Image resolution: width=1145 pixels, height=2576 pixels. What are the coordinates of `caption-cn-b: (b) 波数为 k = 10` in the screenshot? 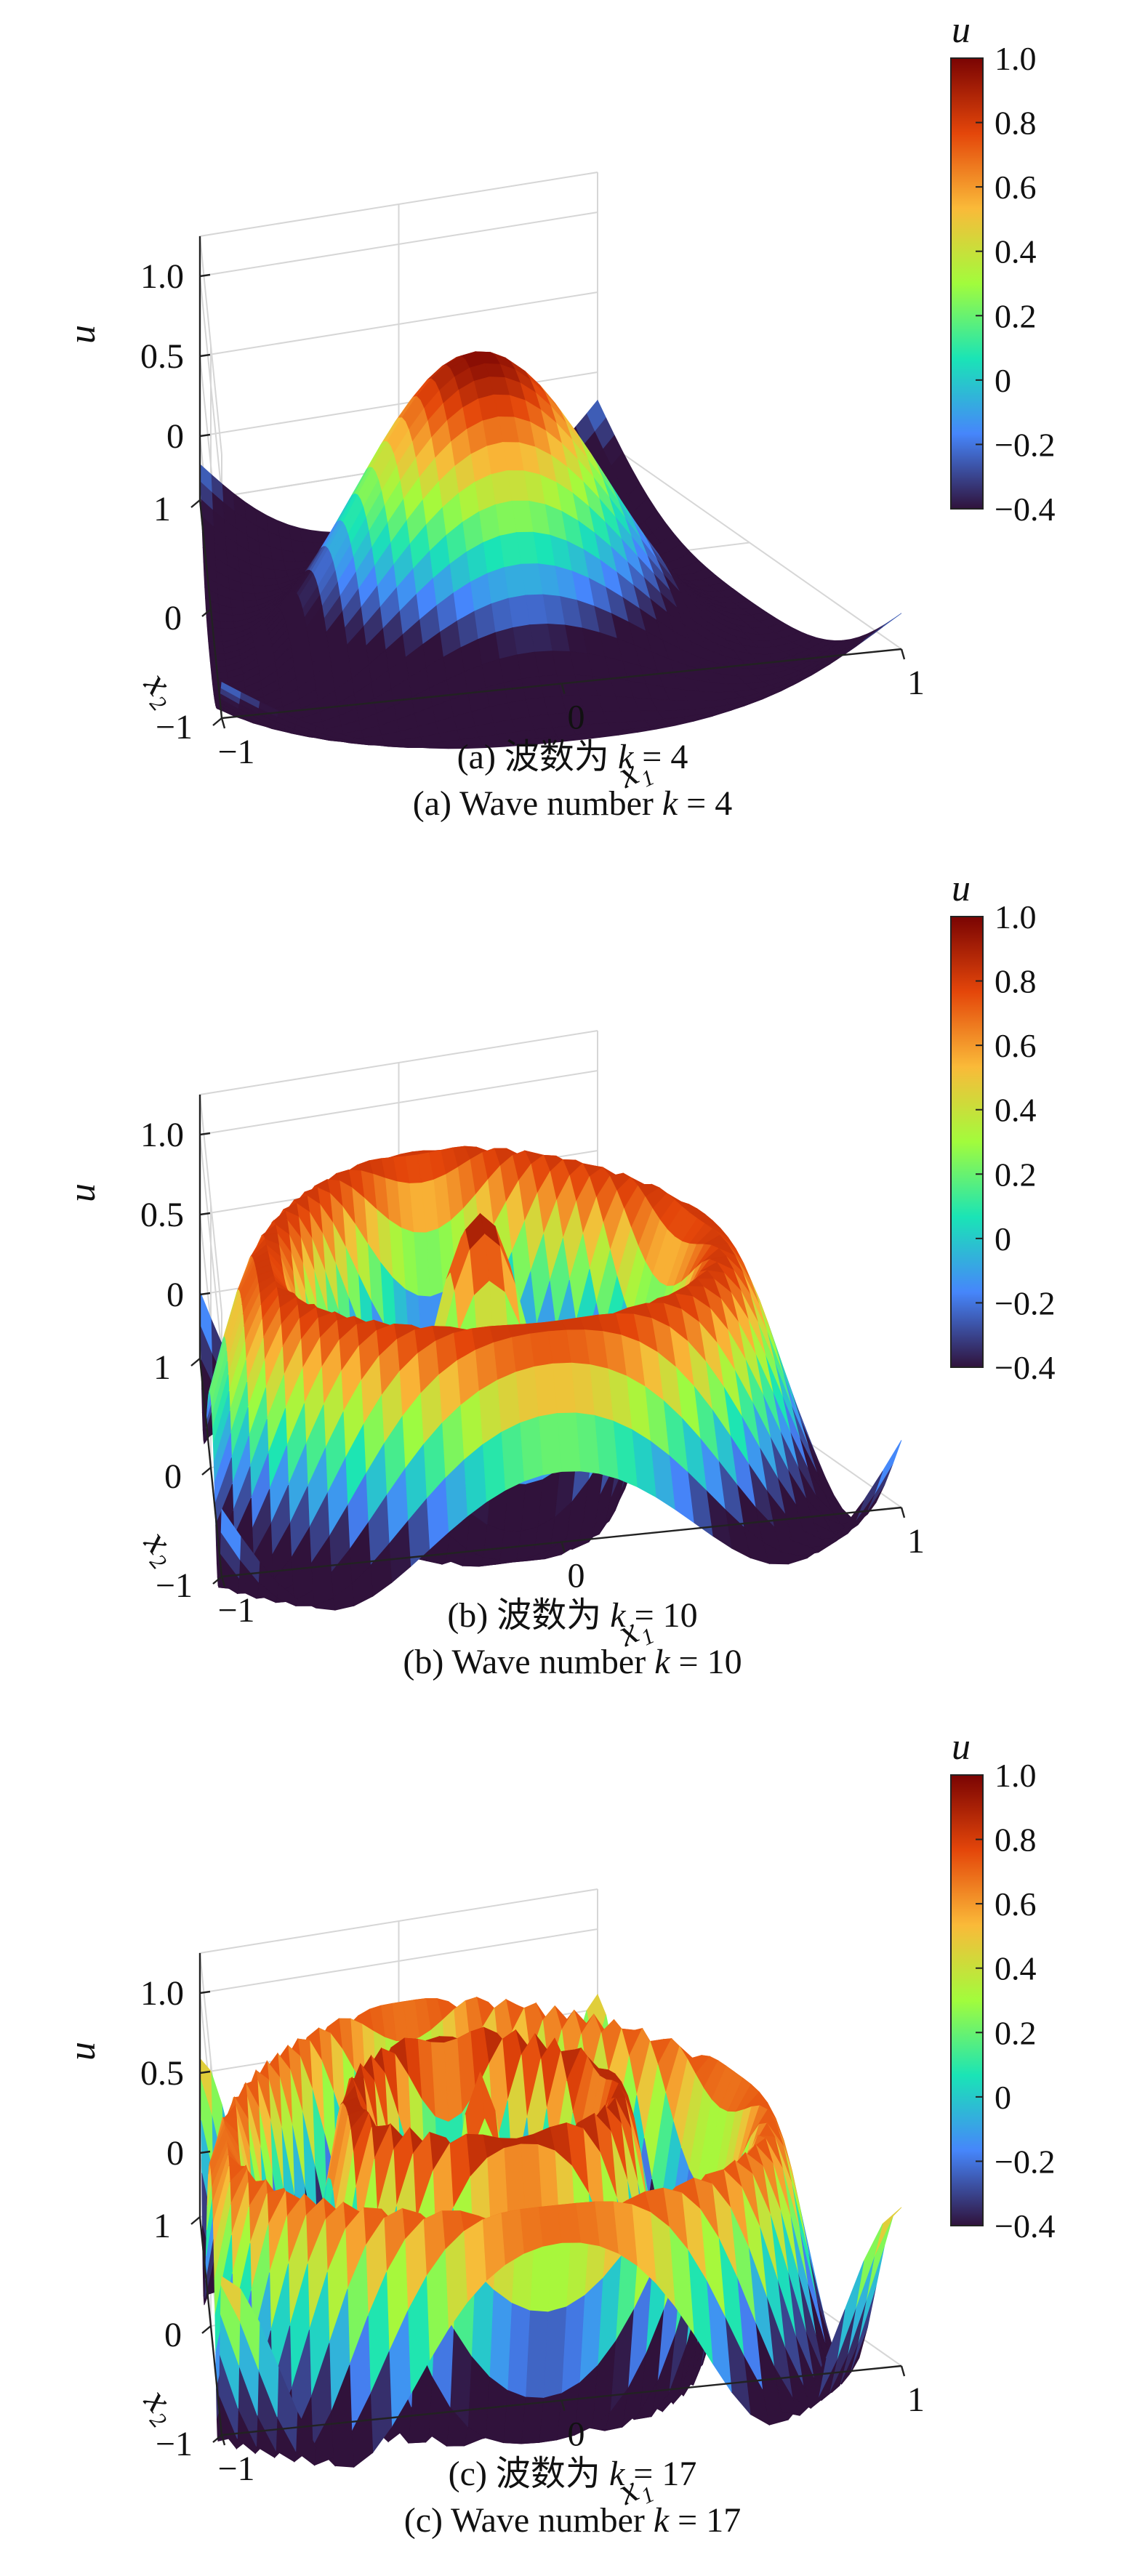 It's located at (572, 1615).